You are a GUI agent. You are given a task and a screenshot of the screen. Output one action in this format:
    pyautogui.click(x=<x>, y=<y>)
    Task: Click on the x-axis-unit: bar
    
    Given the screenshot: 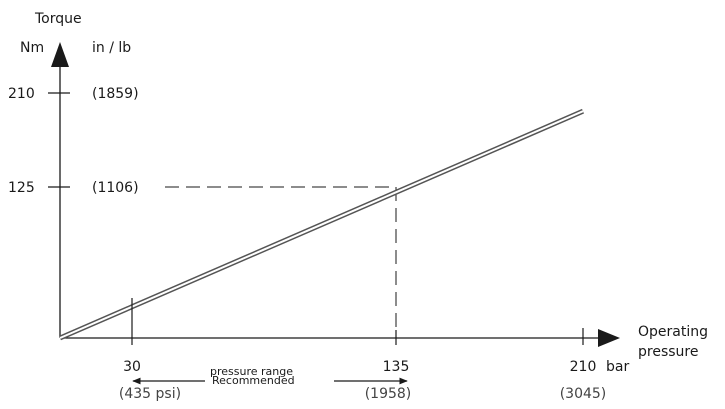 What is the action you would take?
    pyautogui.click(x=617, y=367)
    